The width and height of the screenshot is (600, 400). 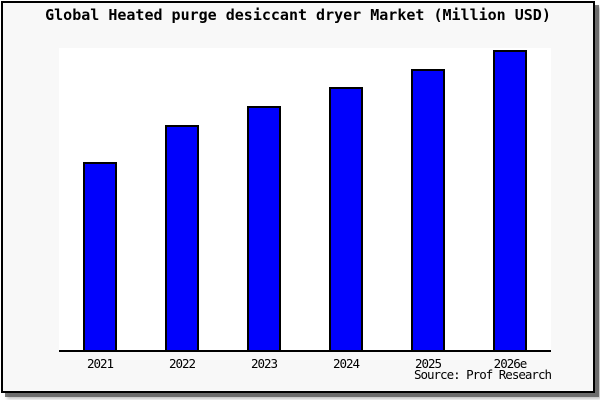 I want to click on x-tick-2021: 2021, so click(x=100, y=363).